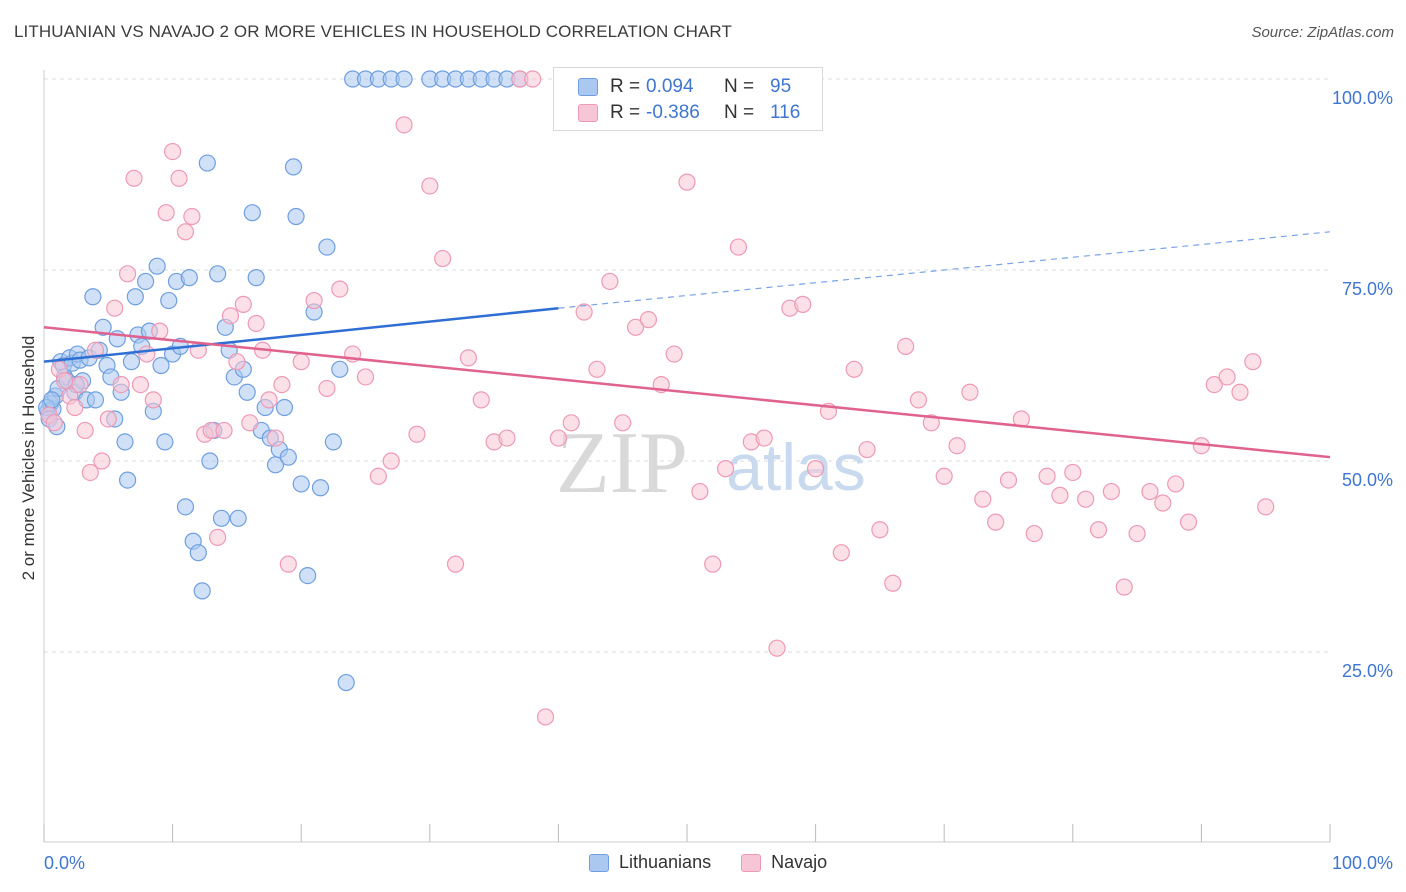 This screenshot has height=892, width=1406. I want to click on x-tick-label: 0.0%, so click(64, 863).